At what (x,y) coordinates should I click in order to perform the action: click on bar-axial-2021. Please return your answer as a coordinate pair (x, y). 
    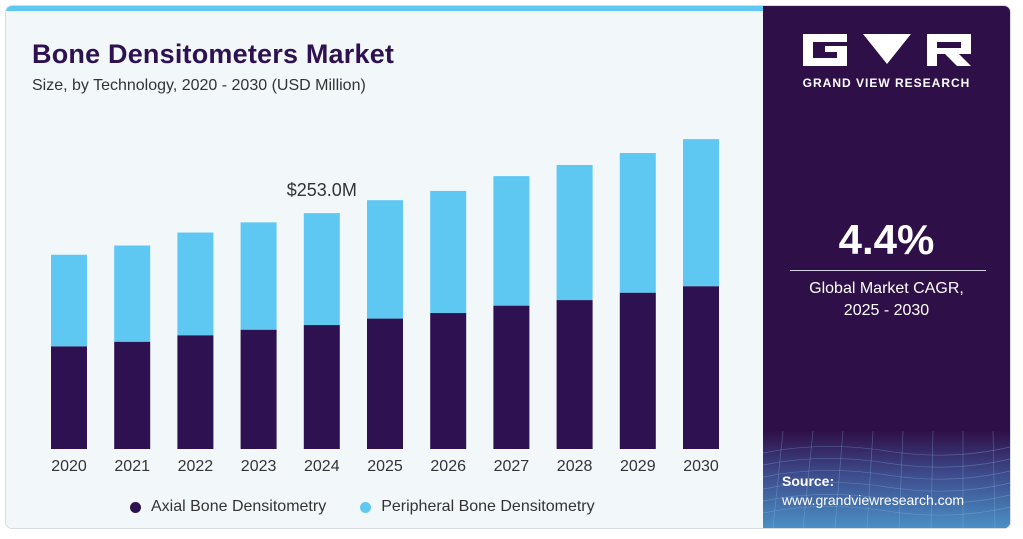
    Looking at the image, I should click on (132, 395).